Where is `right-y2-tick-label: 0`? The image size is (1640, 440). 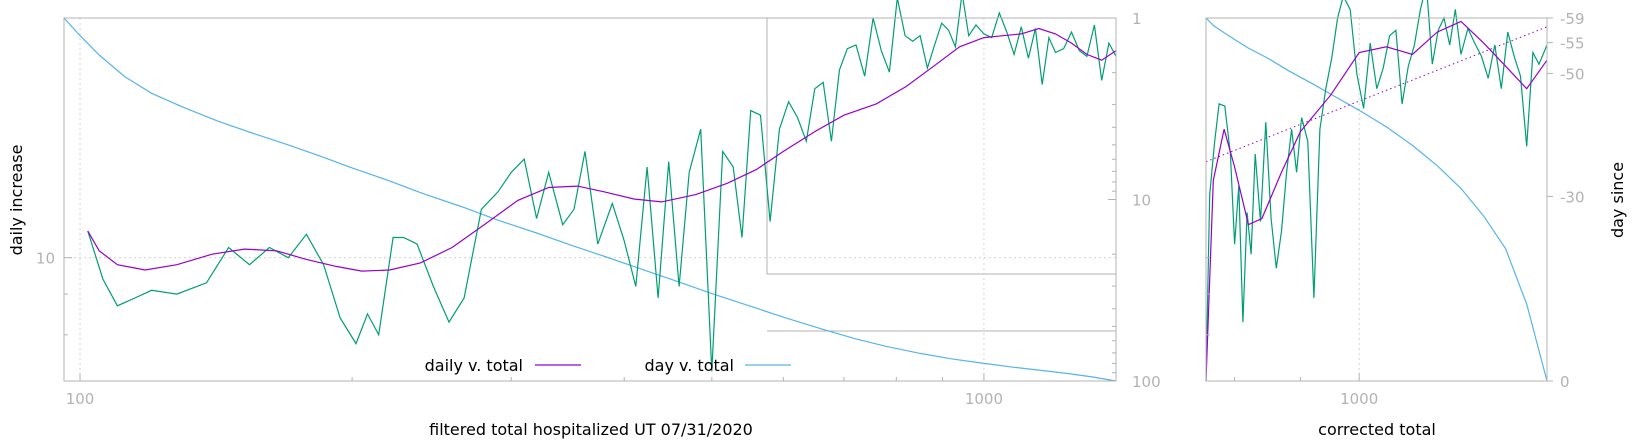 right-y2-tick-label: 0 is located at coordinates (1565, 382).